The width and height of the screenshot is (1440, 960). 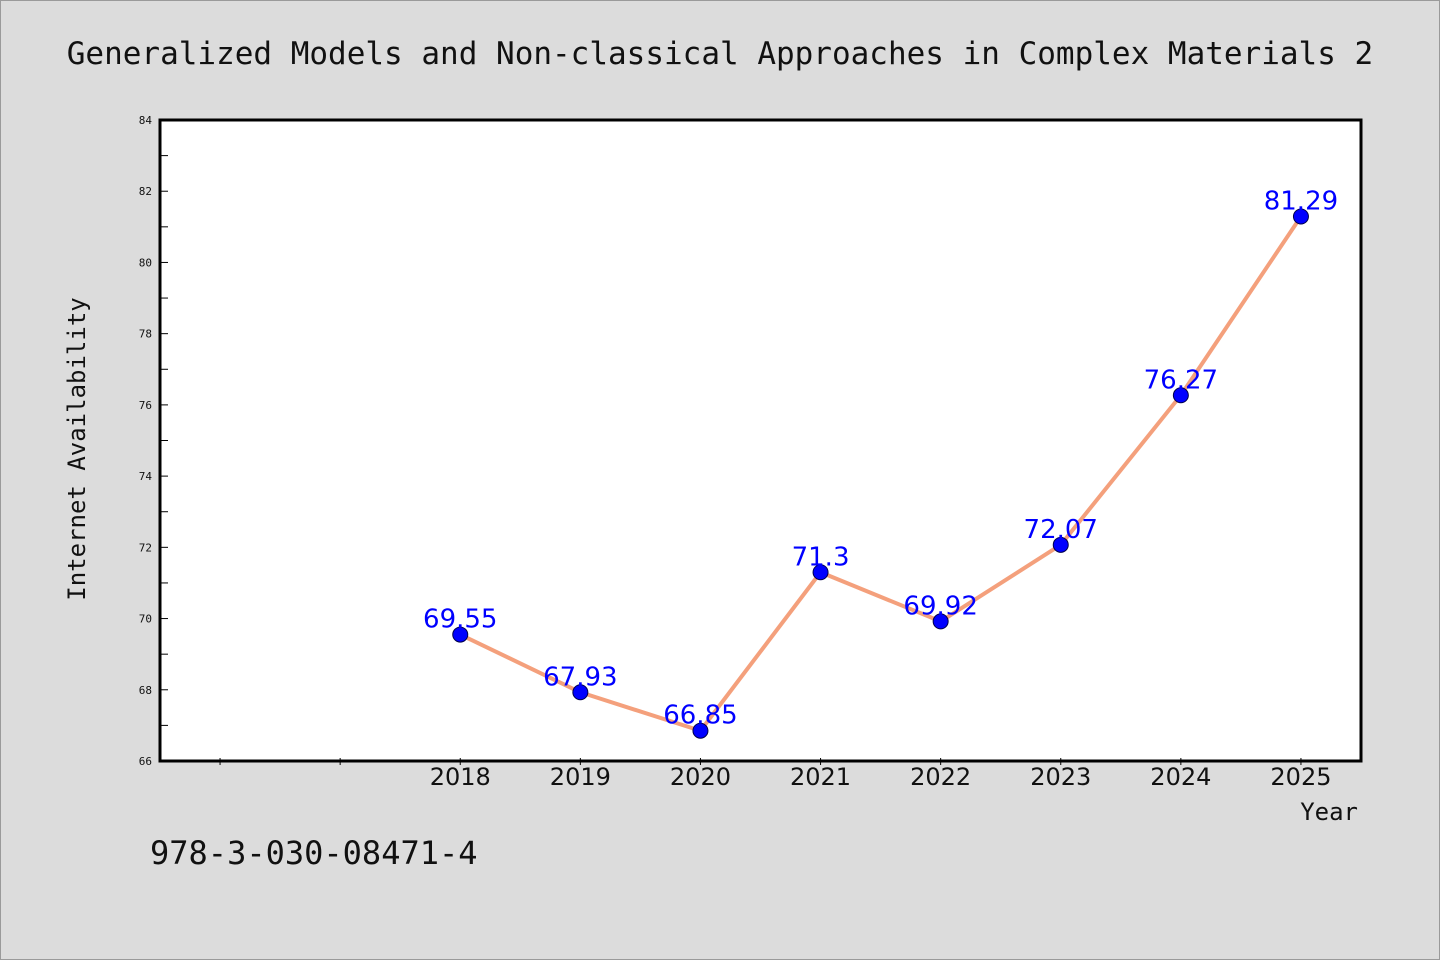 What do you see at coordinates (145, 690) in the screenshot?
I see `y-tick-label: 68` at bounding box center [145, 690].